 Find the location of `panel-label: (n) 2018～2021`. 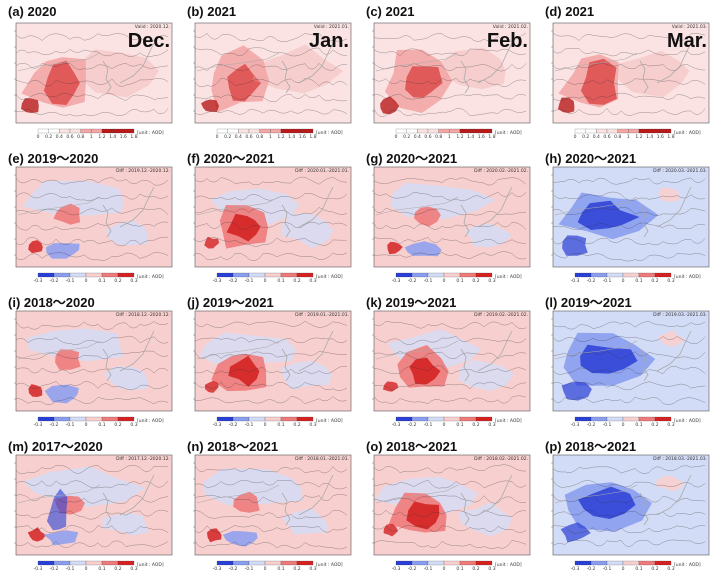

panel-label: (n) 2018～2021 is located at coordinates (233, 446).